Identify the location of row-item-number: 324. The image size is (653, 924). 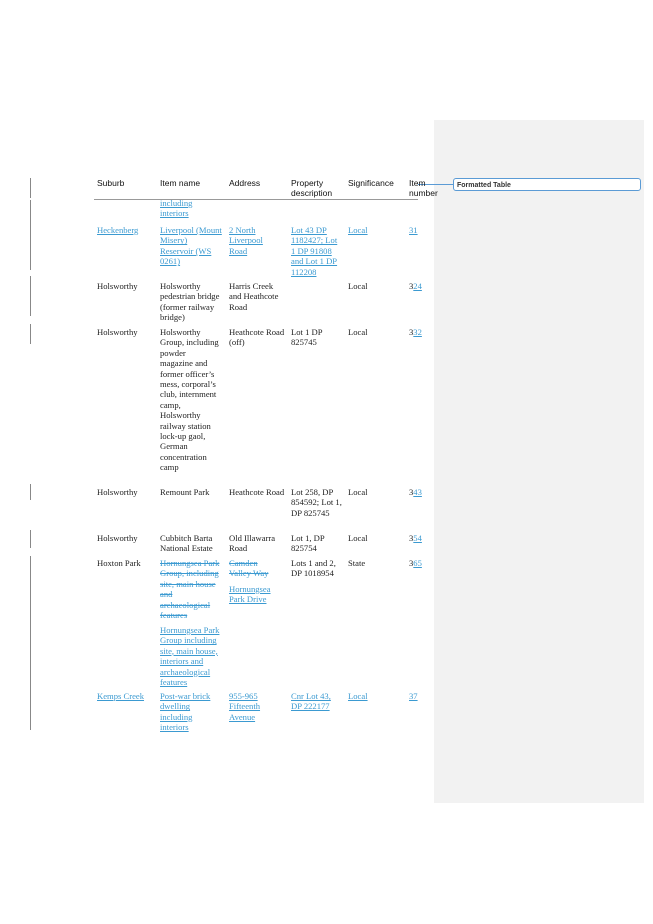
(420, 286).